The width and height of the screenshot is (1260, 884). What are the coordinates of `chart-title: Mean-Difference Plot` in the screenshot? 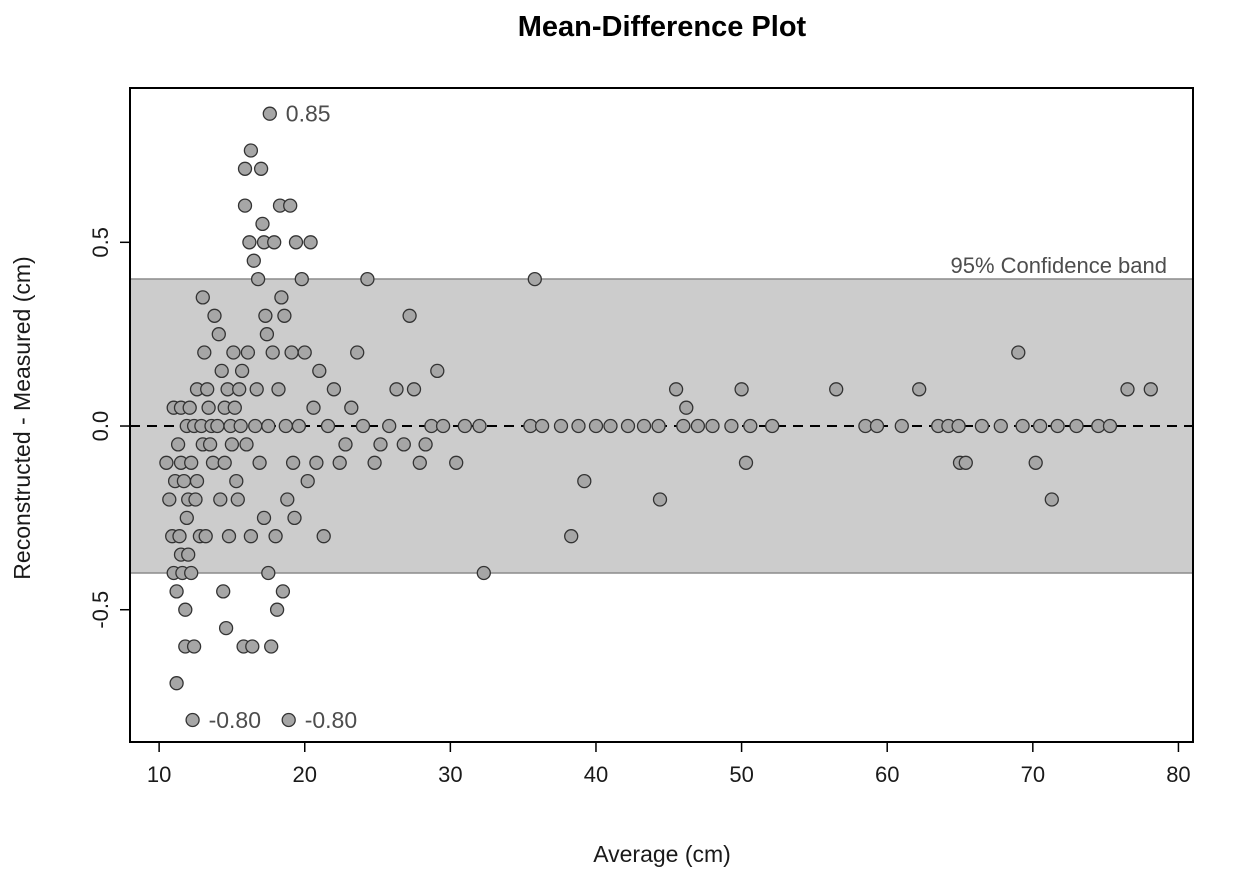 It's located at (662, 27).